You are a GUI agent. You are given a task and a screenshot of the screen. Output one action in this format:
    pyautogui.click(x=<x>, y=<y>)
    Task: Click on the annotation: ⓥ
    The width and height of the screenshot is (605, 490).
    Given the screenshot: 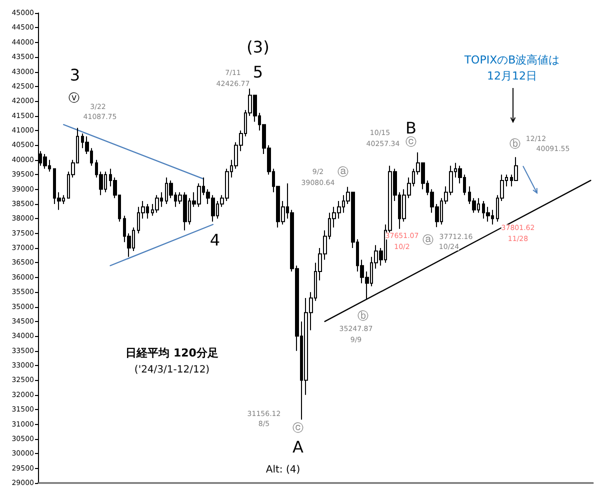 What is the action you would take?
    pyautogui.click(x=74, y=98)
    